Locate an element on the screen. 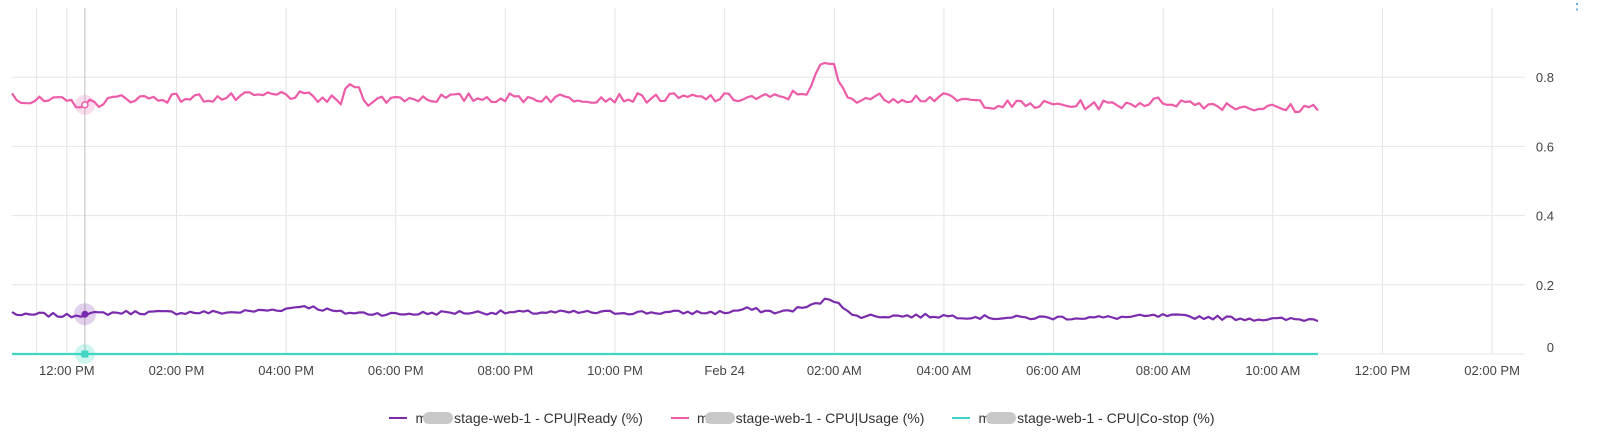 The width and height of the screenshot is (1604, 436). y-tick-label: 0 is located at coordinates (1550, 347).